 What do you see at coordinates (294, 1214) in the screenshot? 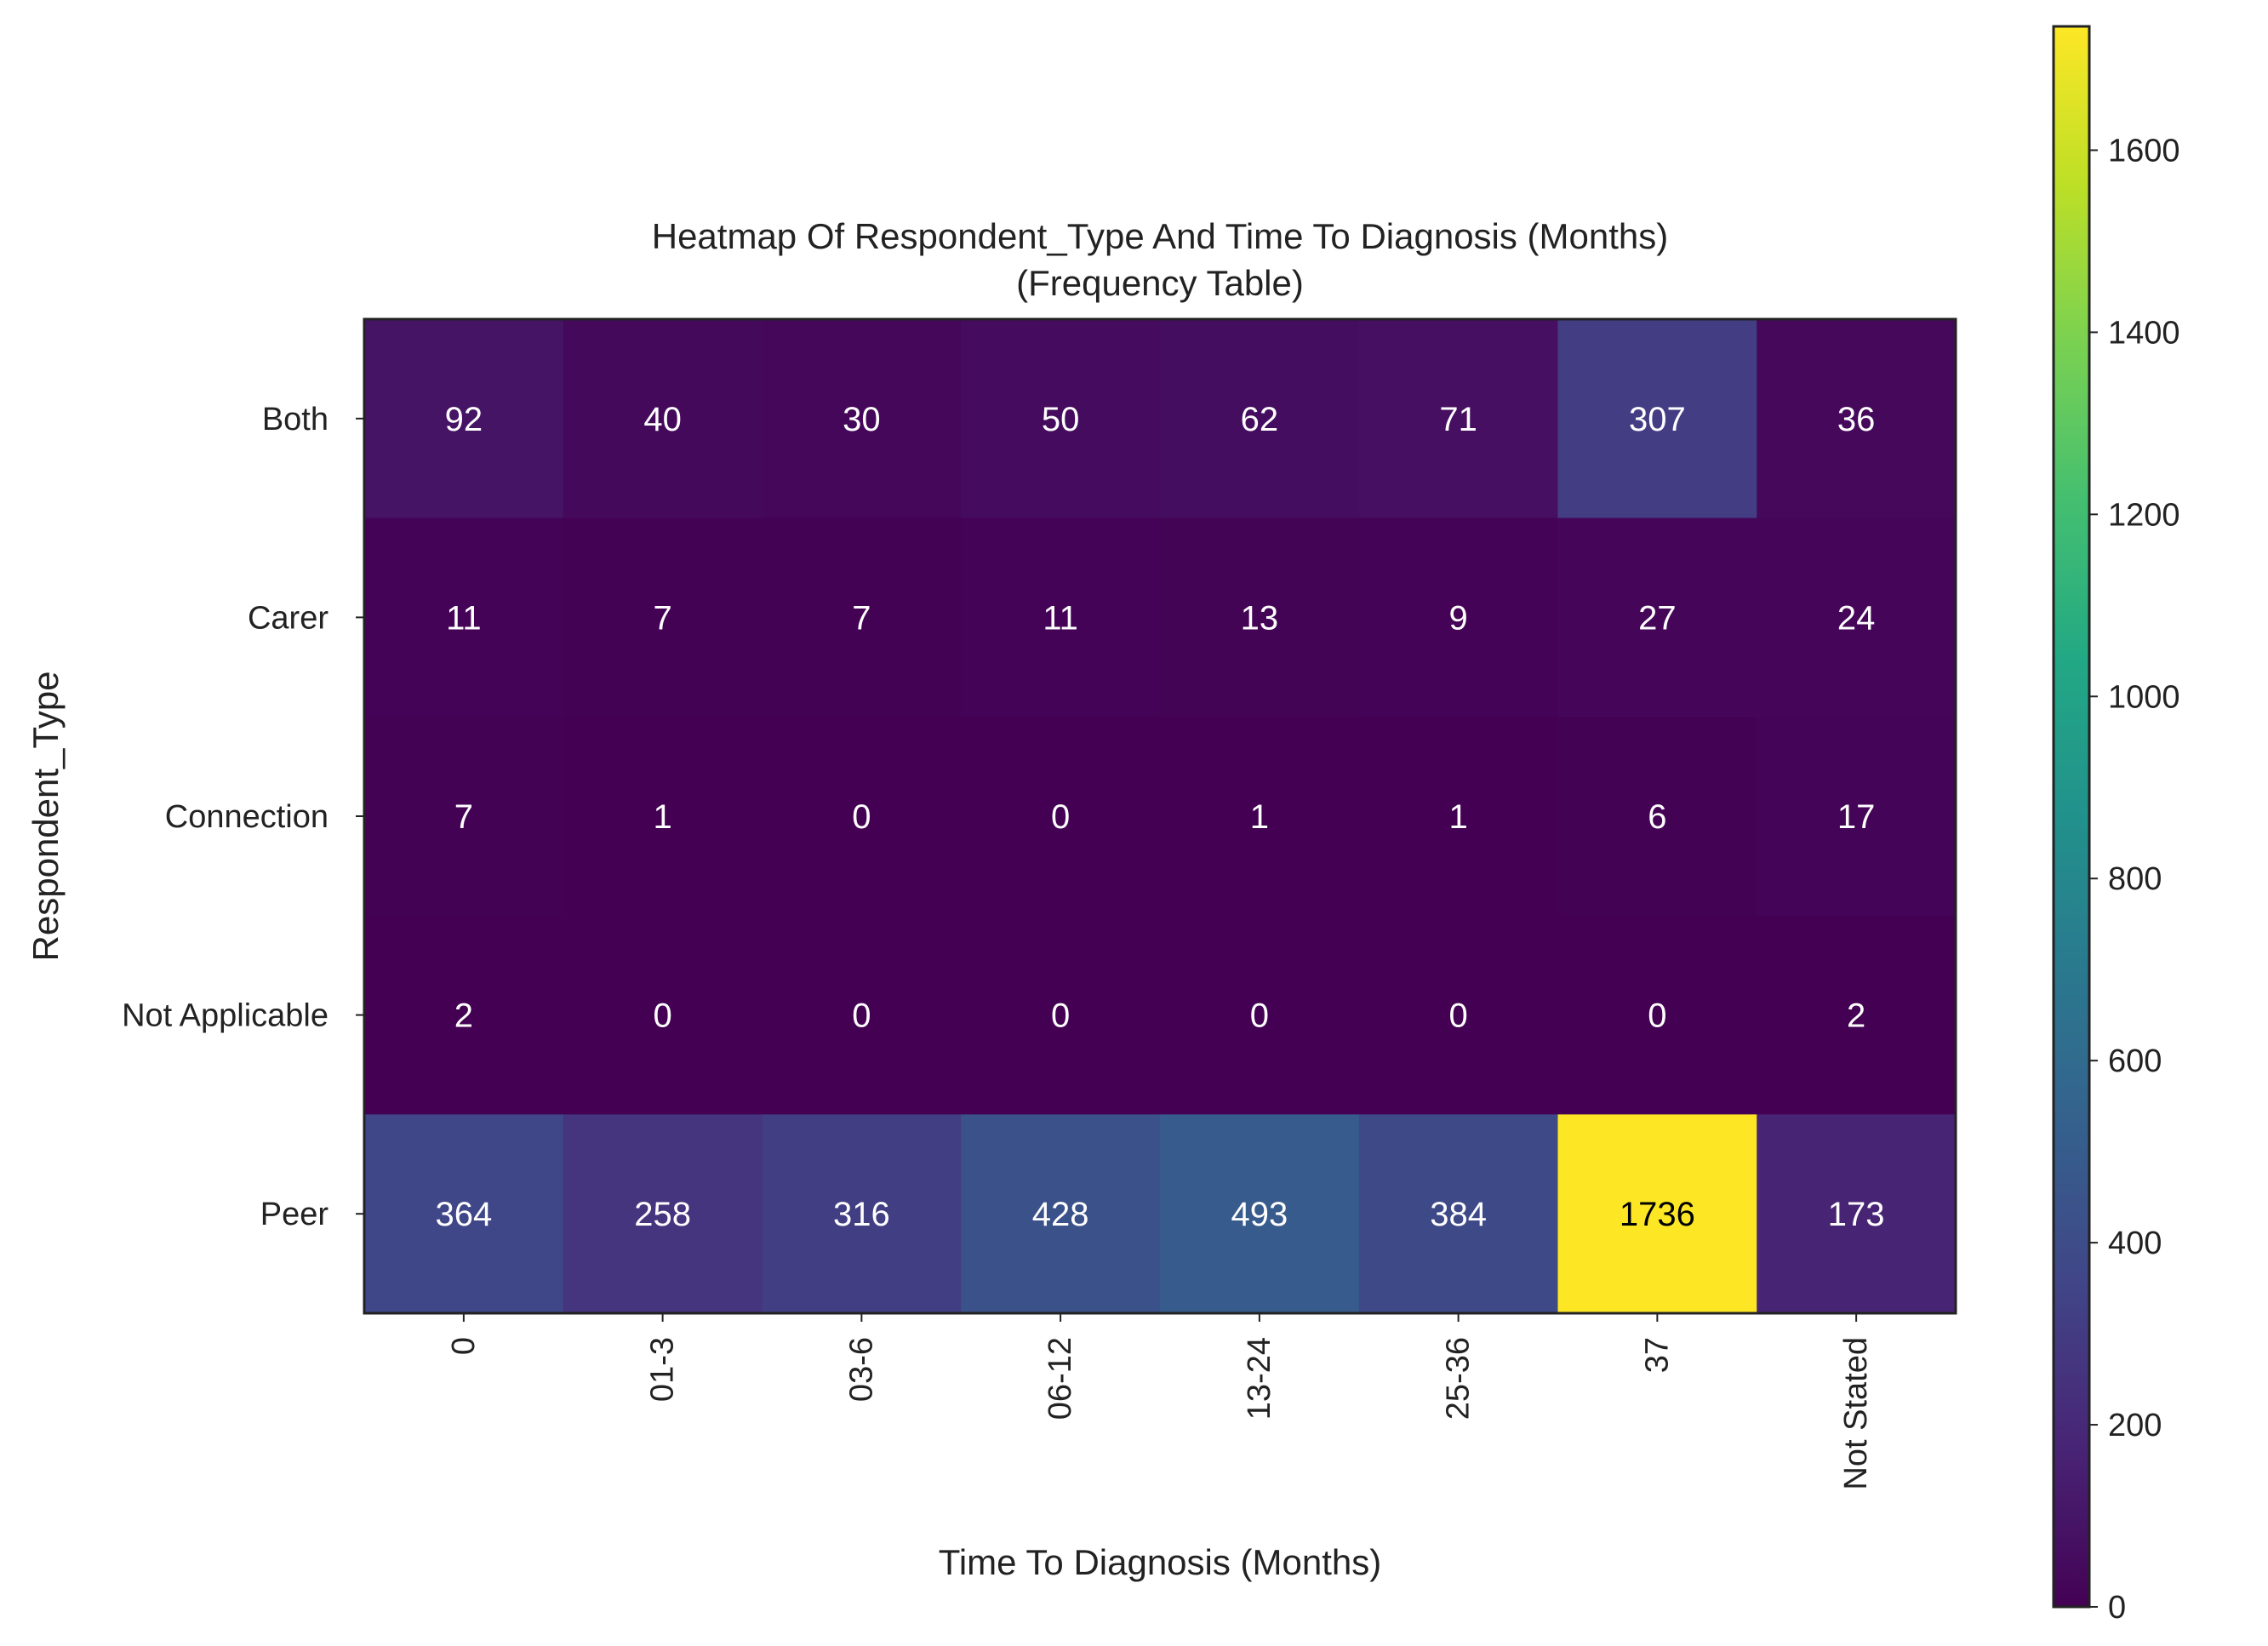
I see `y-tick-label: Peer` at bounding box center [294, 1214].